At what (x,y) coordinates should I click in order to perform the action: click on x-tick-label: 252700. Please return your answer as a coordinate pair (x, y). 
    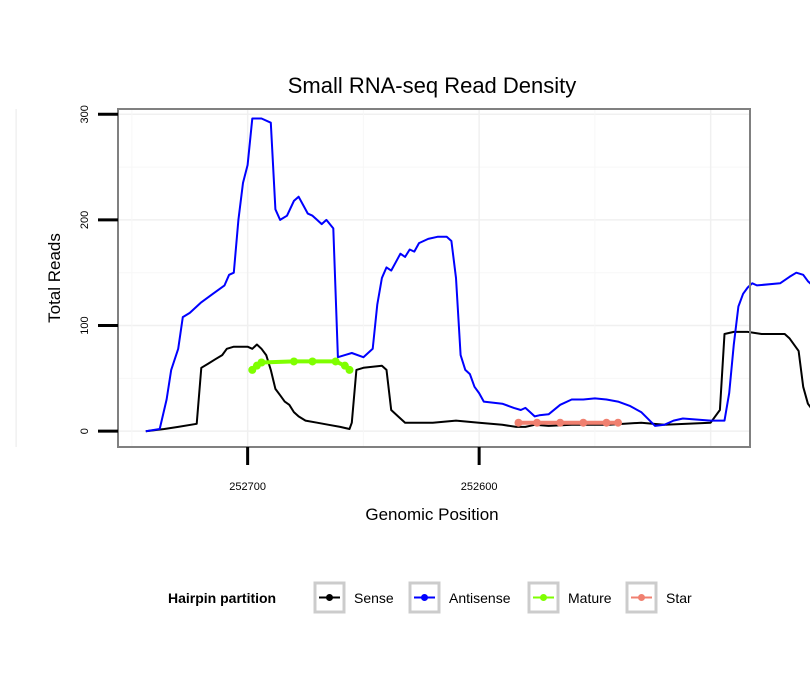
    Looking at the image, I should click on (247, 487).